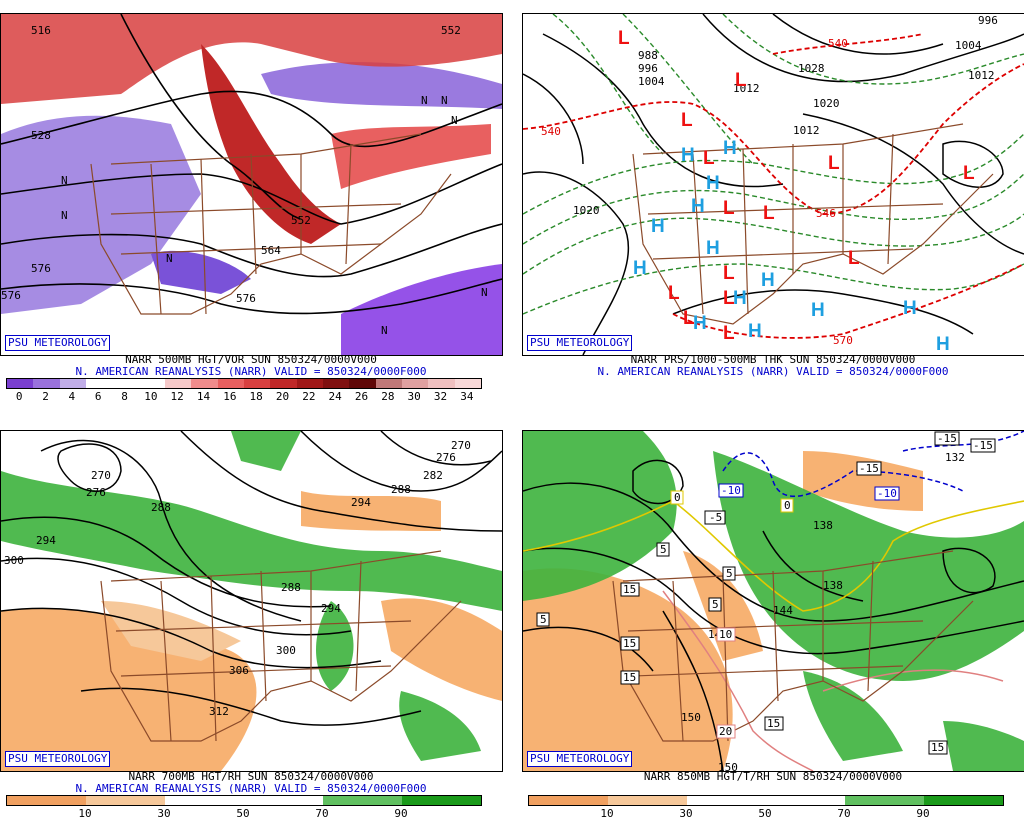  I want to click on svg-text: 10, so click(725, 634).